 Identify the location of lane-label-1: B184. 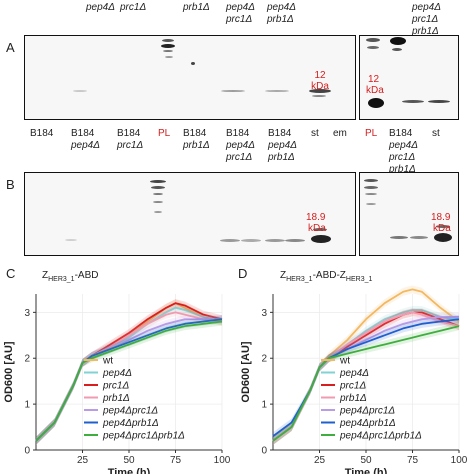
(42, 133).